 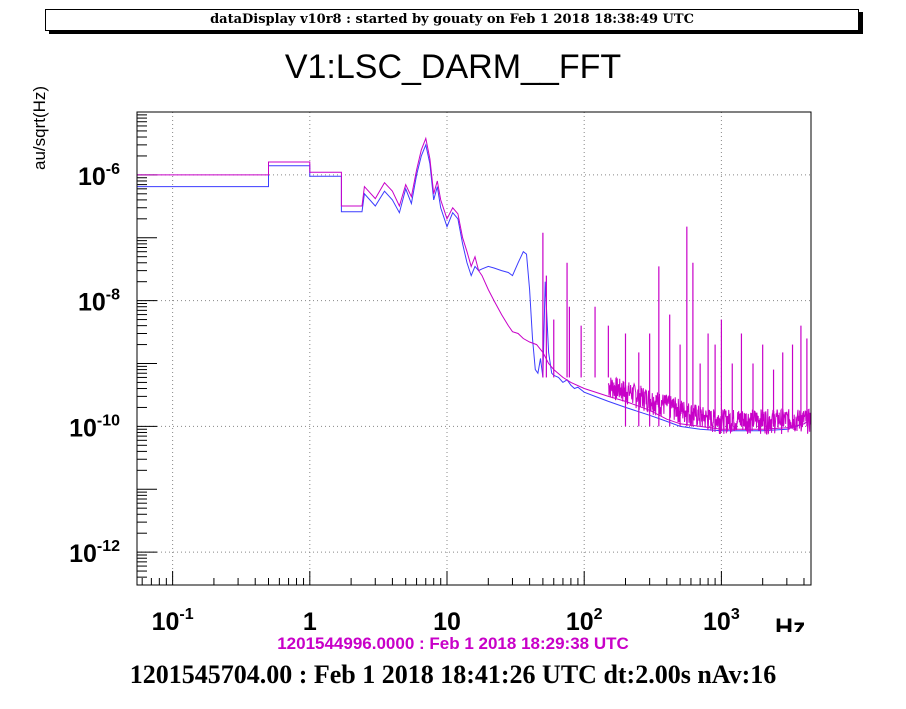 I want to click on x-tick-label: 10⁻¹, so click(x=173, y=621).